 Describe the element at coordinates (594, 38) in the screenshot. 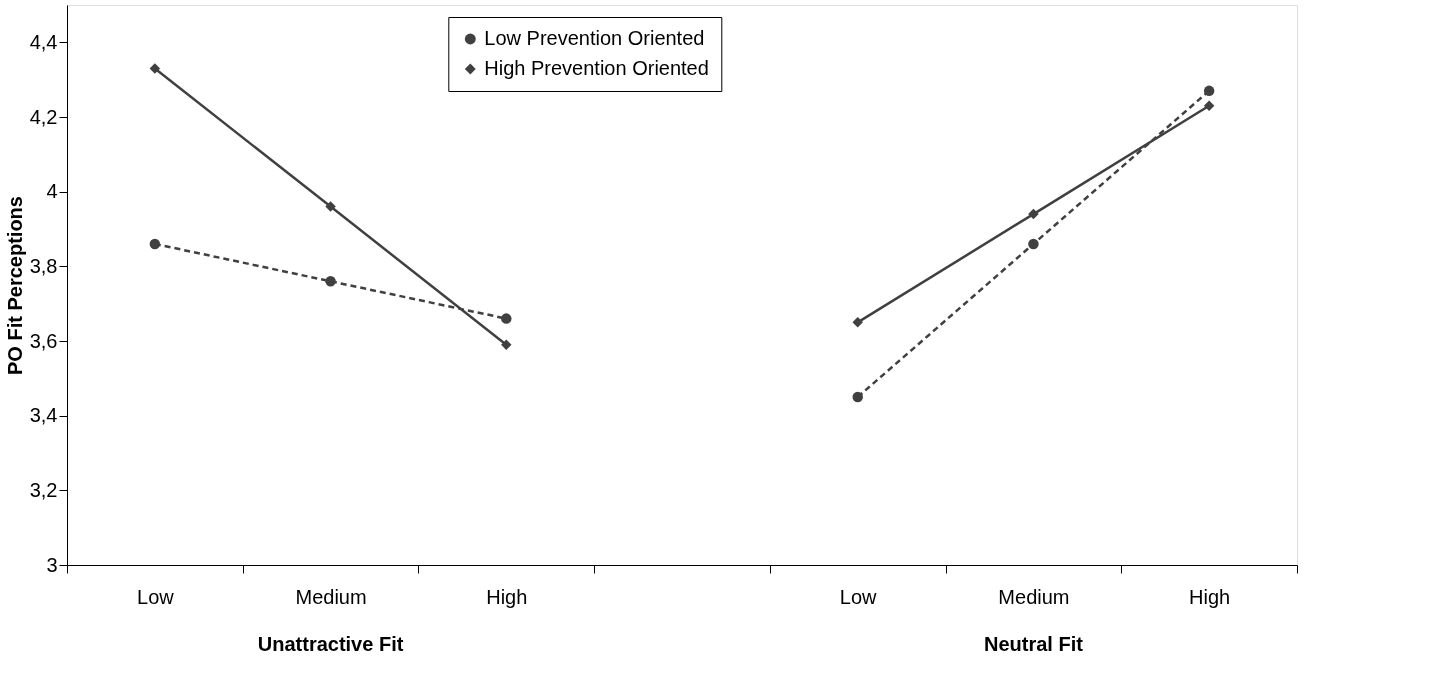

I see `legend-label: Low Prevention Oriented` at that location.